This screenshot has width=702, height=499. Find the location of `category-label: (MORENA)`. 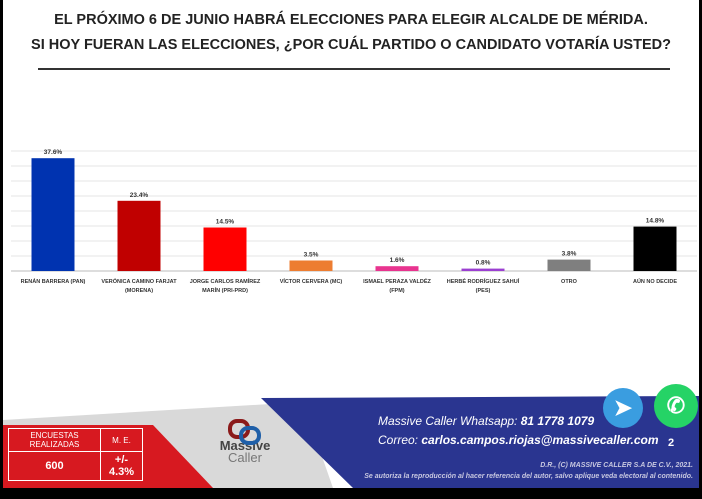

category-label: (MORENA) is located at coordinates (139, 291).